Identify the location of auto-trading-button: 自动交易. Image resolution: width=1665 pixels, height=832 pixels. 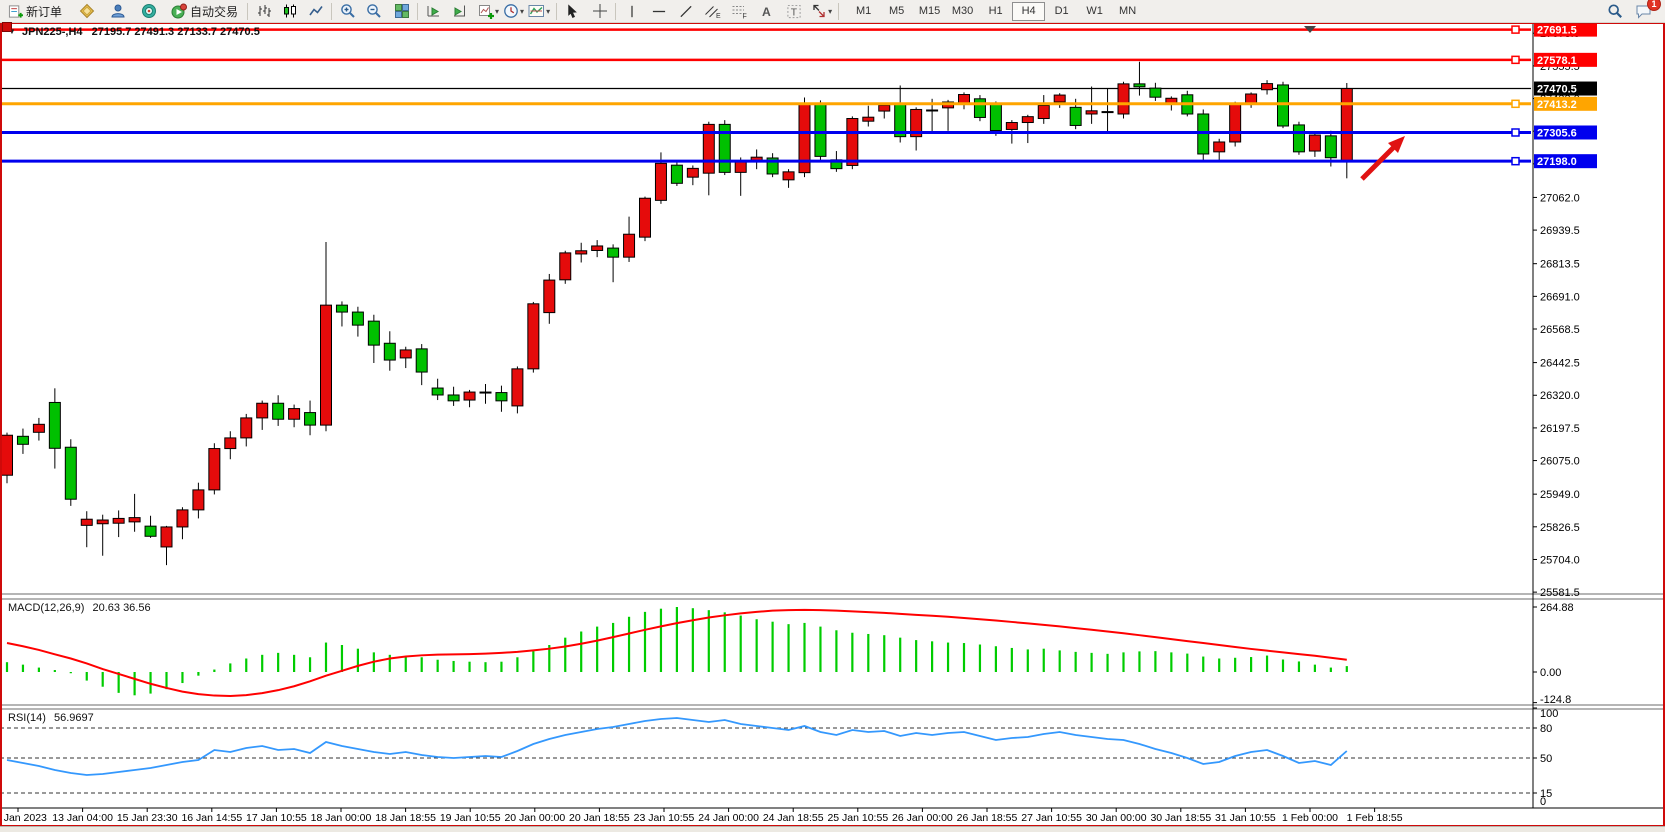
(204, 11).